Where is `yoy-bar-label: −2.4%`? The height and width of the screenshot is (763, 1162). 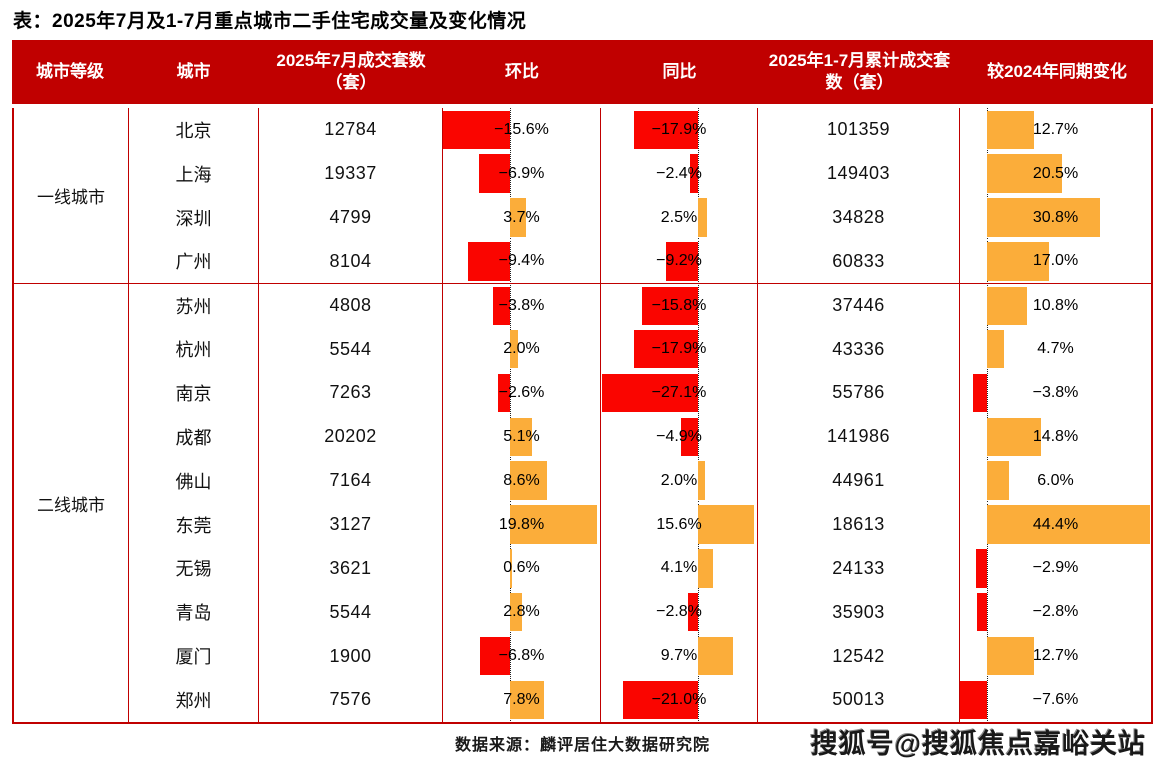 yoy-bar-label: −2.4% is located at coordinates (679, 173).